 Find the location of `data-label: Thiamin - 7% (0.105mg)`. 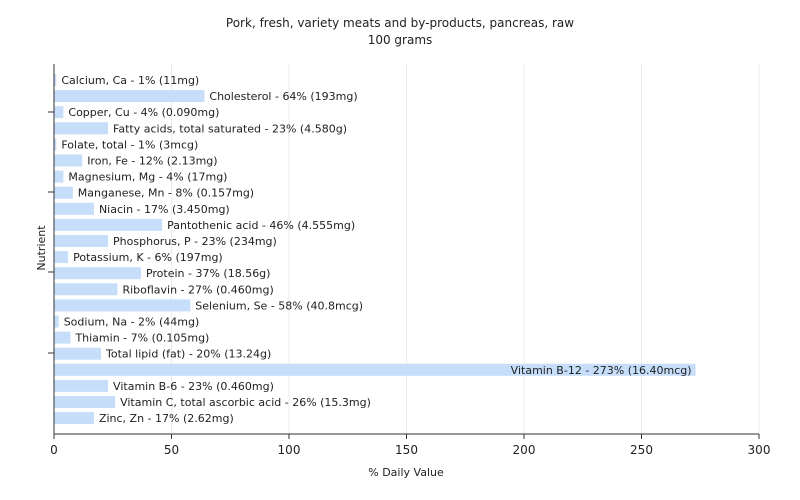

data-label: Thiamin - 7% (0.105mg) is located at coordinates (141, 338).